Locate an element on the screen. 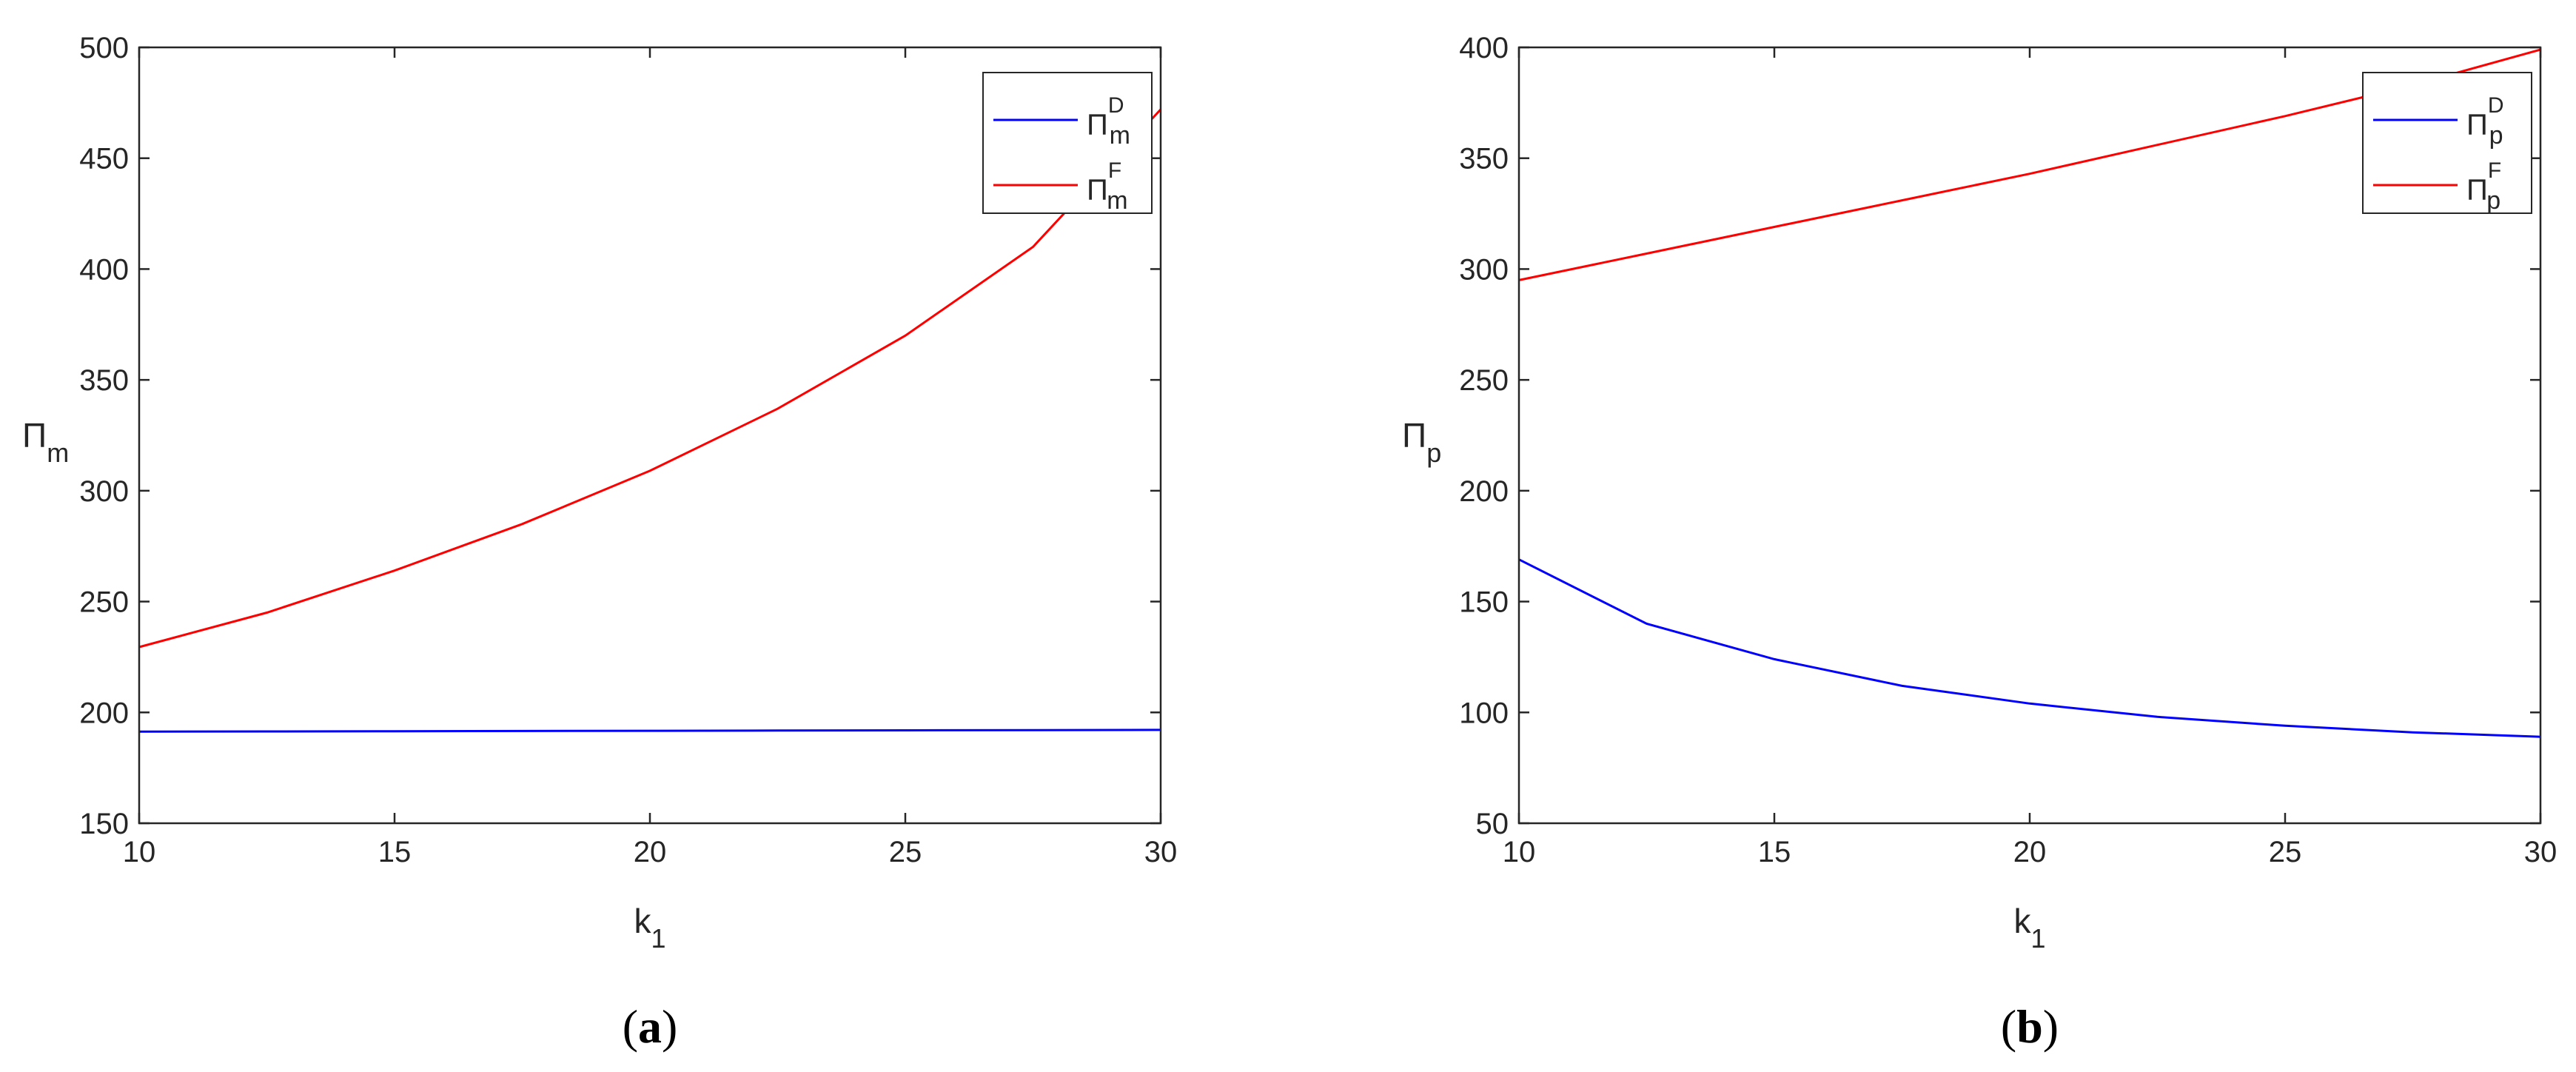 The height and width of the screenshot is (1072, 2576). legend-entry-D: ΠD m is located at coordinates (1108, 121).